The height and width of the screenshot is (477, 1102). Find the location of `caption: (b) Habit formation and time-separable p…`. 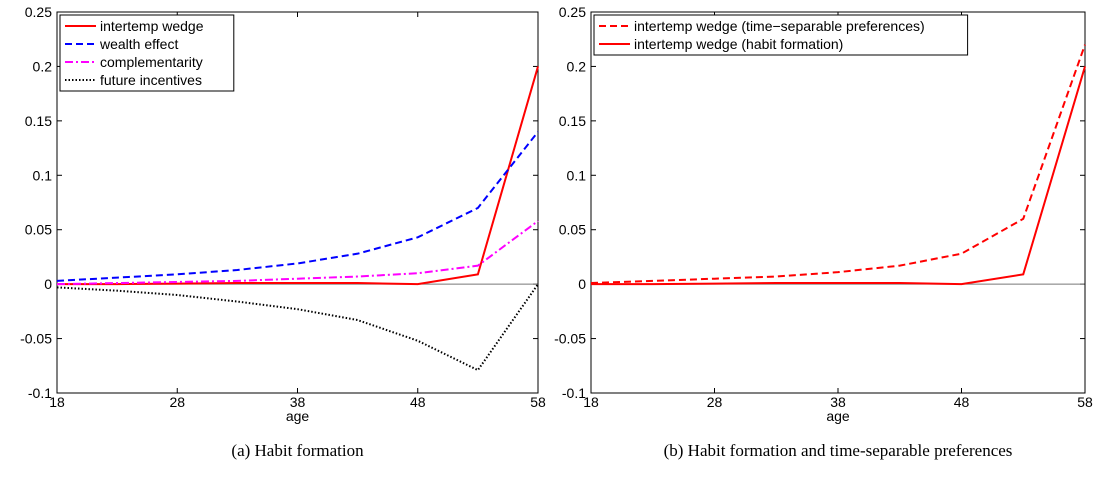

caption: (b) Habit formation and time-separable p… is located at coordinates (838, 450).